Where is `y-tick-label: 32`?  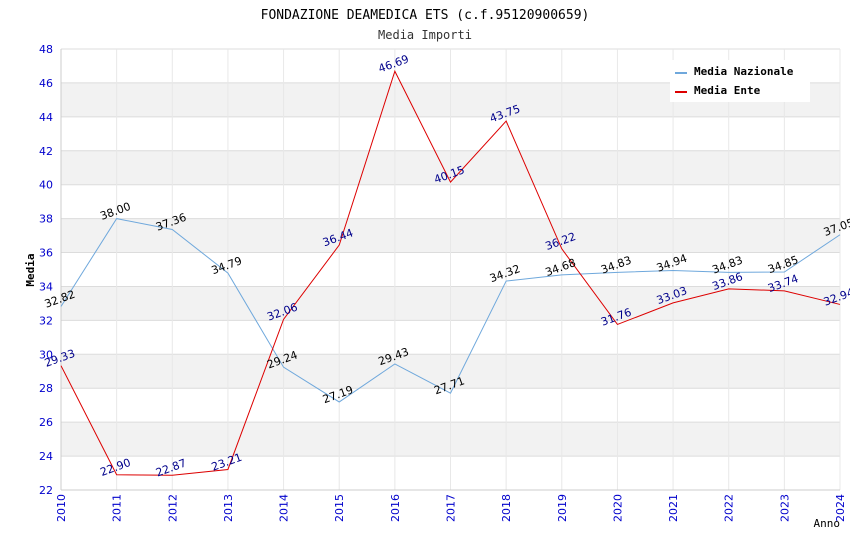
y-tick-label: 32 is located at coordinates (46, 320).